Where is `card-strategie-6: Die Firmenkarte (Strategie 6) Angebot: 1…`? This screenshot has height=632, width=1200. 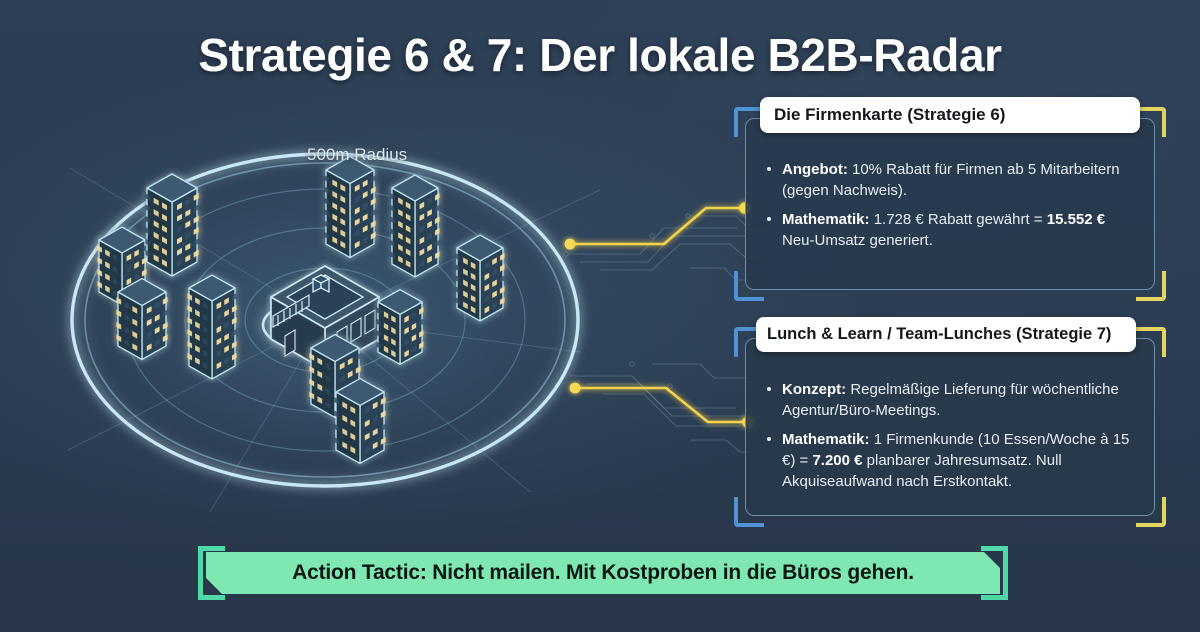
card-strategie-6: Die Firmenkarte (Strategie 6) Angebot: 1… is located at coordinates (950, 199).